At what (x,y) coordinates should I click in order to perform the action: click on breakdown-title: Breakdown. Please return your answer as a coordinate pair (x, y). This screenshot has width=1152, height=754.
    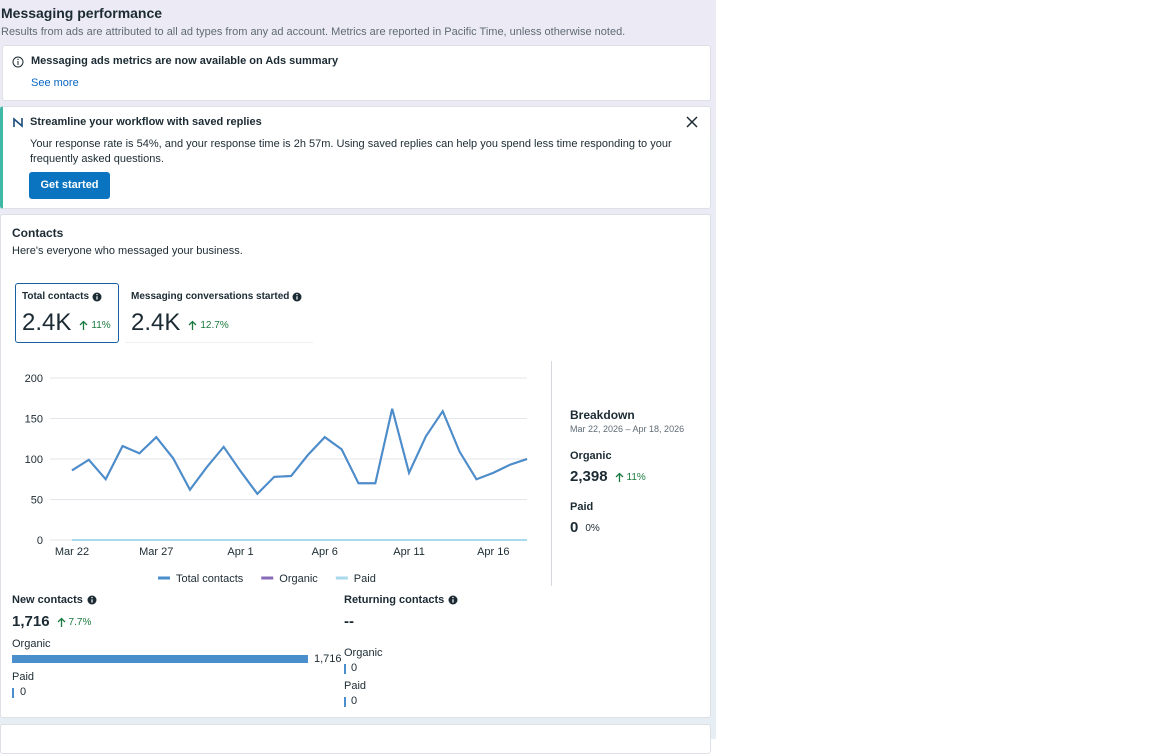
    Looking at the image, I should click on (602, 415).